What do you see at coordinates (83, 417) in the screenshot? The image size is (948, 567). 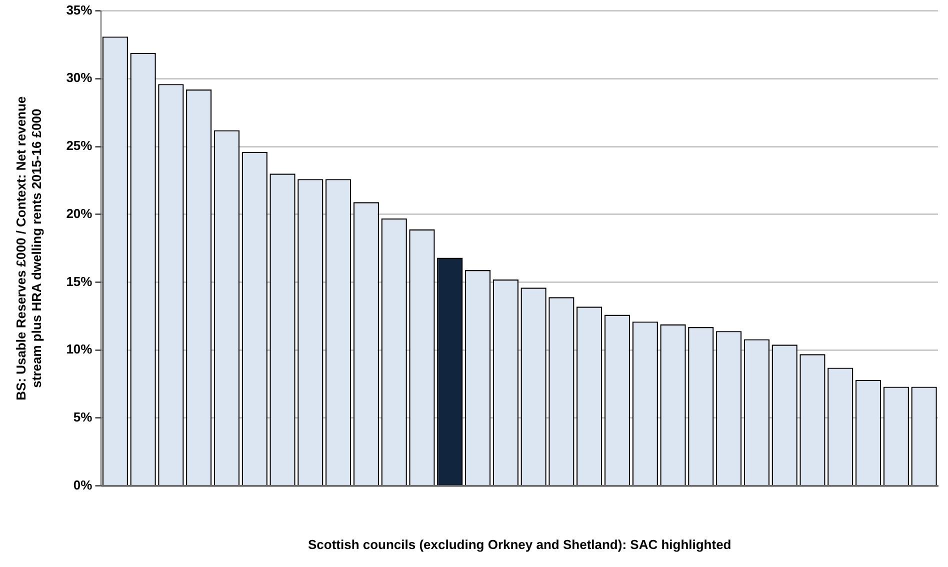 I see `y-tick-label: 5%` at bounding box center [83, 417].